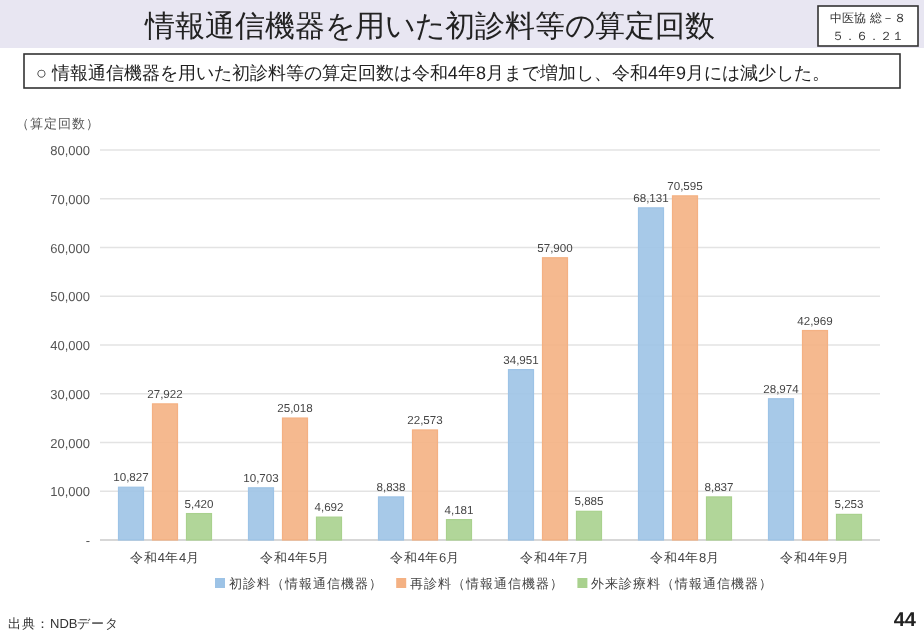 The image size is (924, 640). What do you see at coordinates (429, 27) in the screenshot?
I see `chart-title: 情報通信機器を用いた初診料等の算定回数` at bounding box center [429, 27].